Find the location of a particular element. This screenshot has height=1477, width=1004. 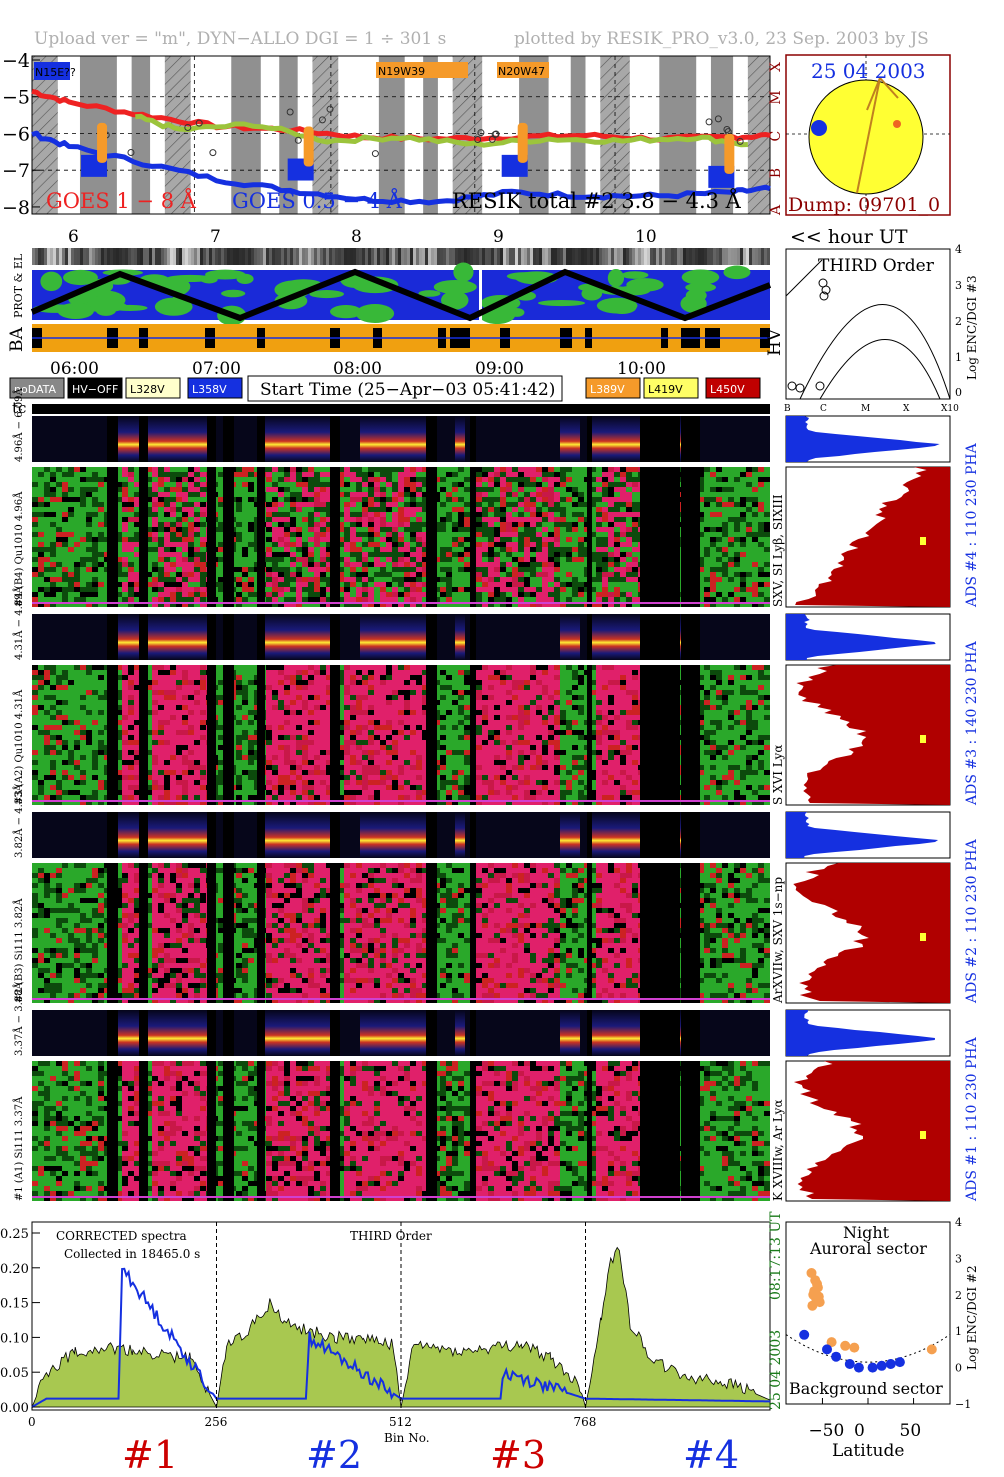

spectrum-area is located at coordinates (401, 1327).